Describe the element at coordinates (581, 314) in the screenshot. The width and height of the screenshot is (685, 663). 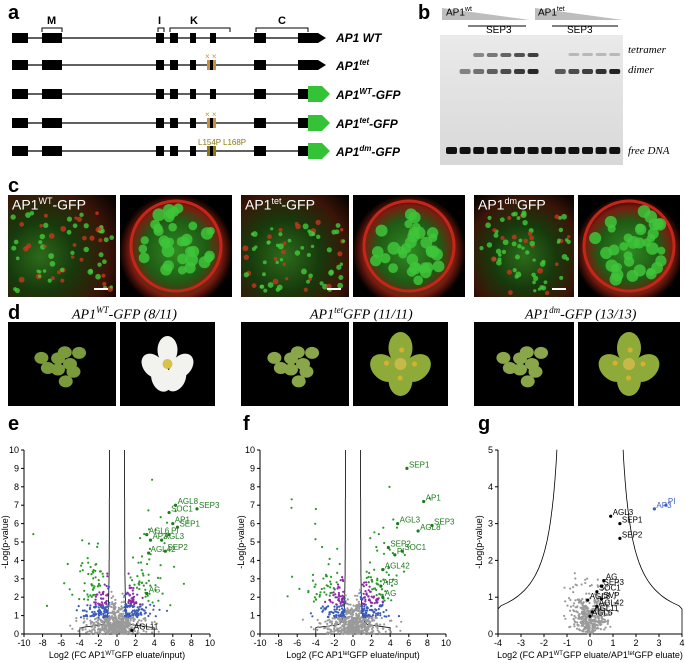
I see `flower-caption-ap1dm: AP1dm-GFP (13/13)` at that location.